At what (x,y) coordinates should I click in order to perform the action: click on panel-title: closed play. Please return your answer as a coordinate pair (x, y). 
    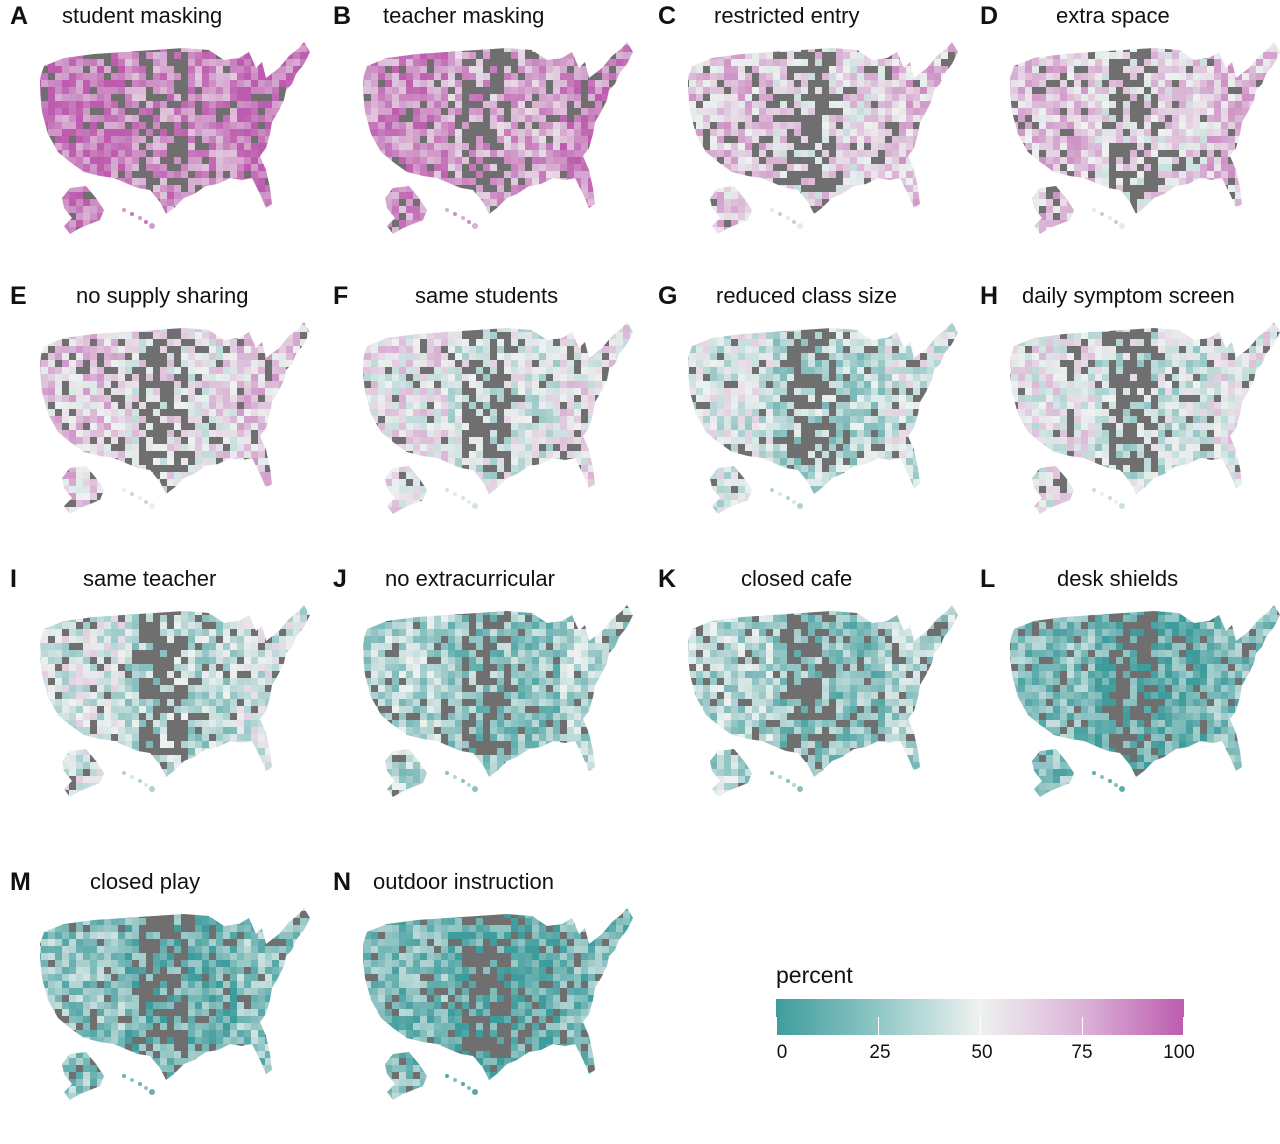
    Looking at the image, I should click on (145, 882).